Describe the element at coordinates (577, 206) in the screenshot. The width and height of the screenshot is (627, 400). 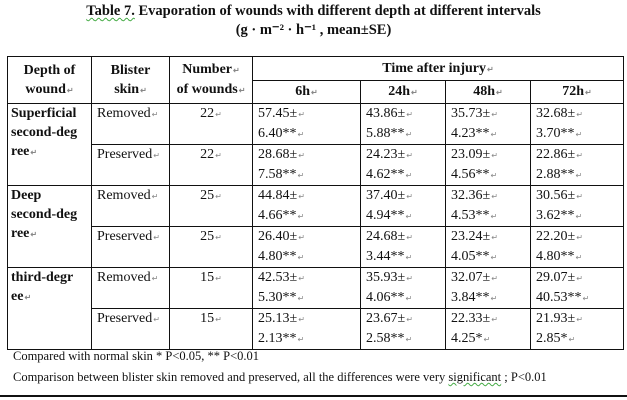
I see `value-cell: 30.56±3.62**` at that location.